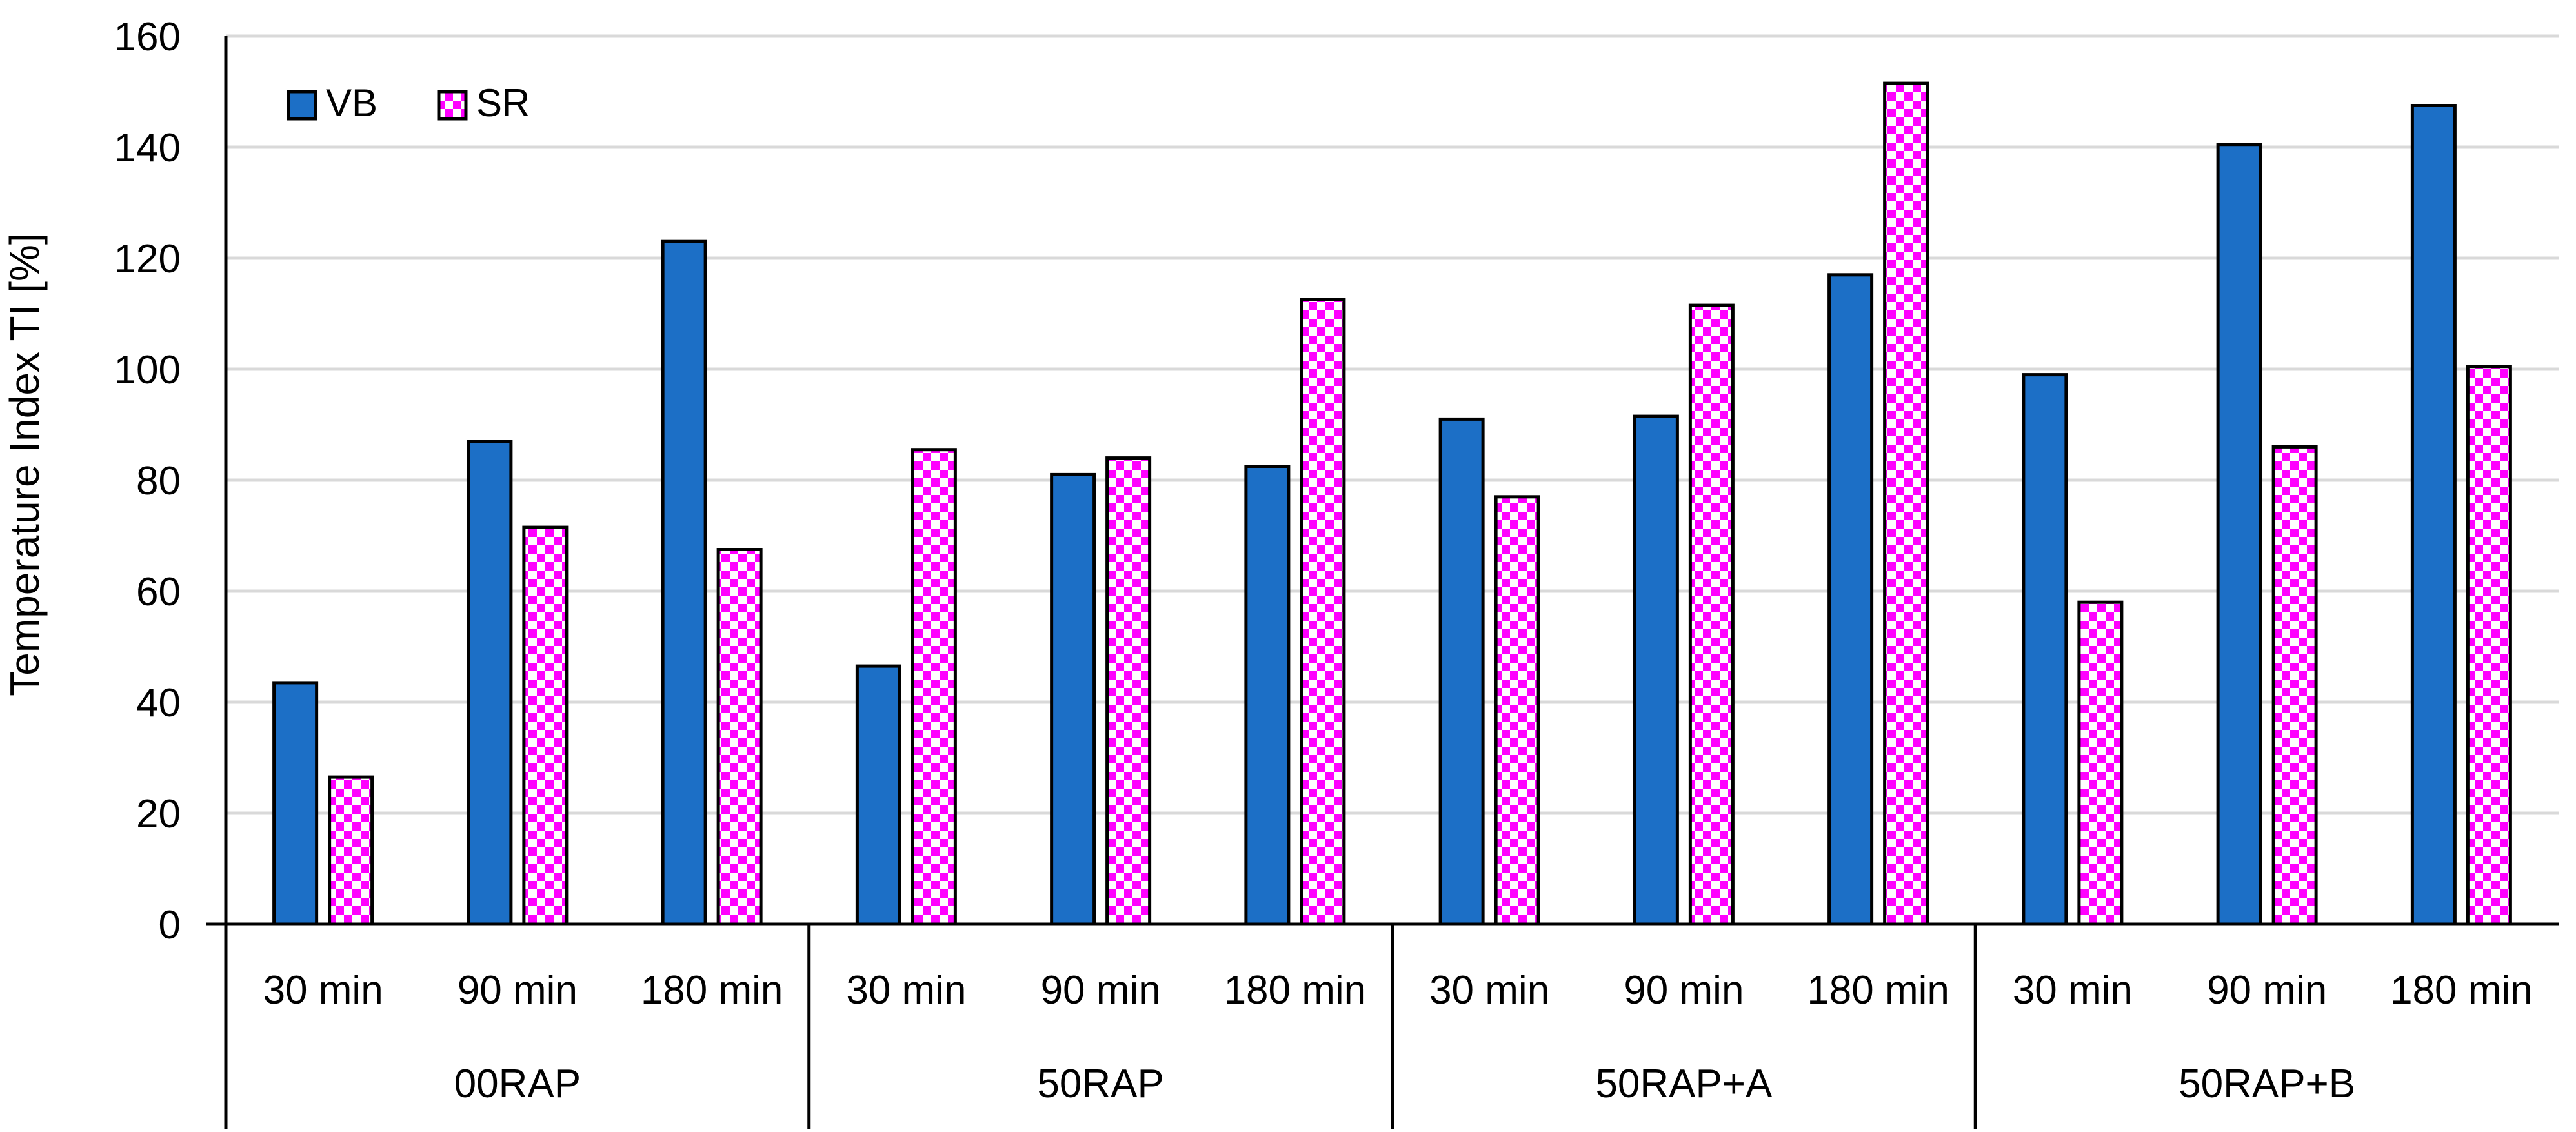  I want to click on y-tick-label: 100, so click(147, 370).